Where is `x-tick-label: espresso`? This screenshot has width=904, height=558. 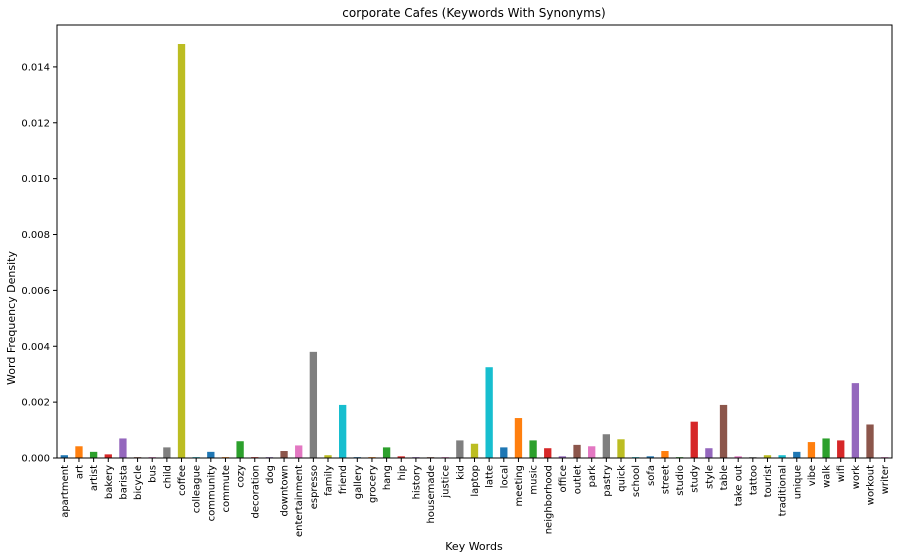 x-tick-label: espresso is located at coordinates (314, 487).